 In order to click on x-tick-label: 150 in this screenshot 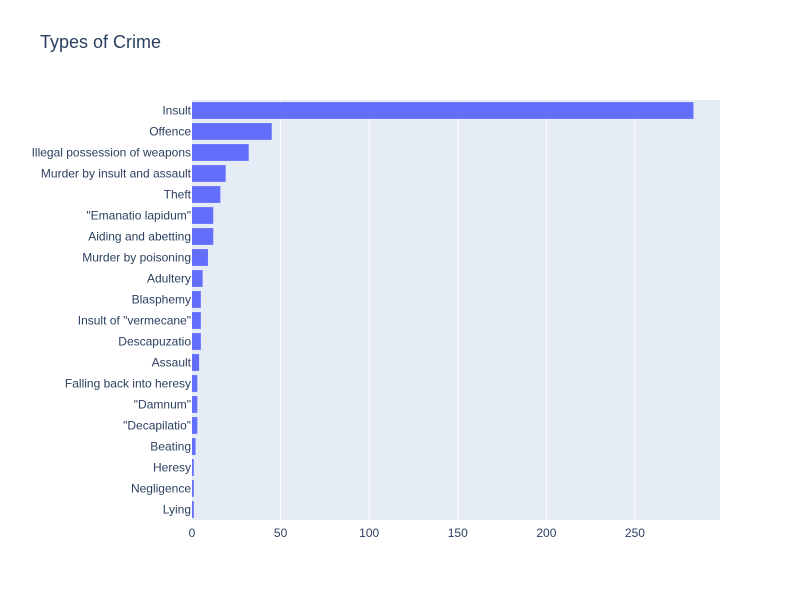, I will do `click(458, 533)`.